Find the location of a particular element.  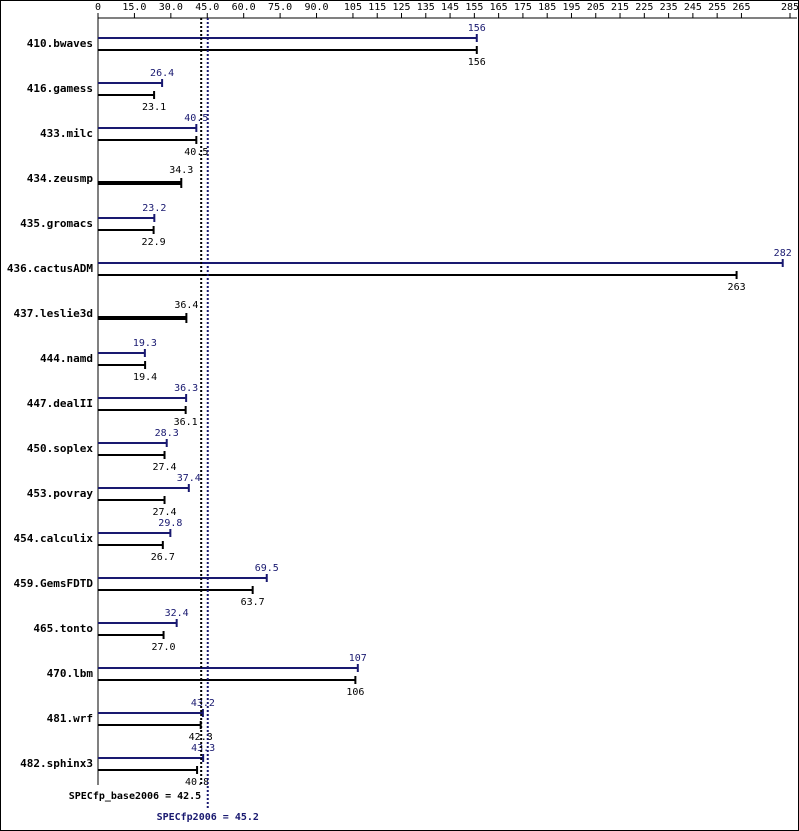

category-label: 416.gamess is located at coordinates (60, 88).